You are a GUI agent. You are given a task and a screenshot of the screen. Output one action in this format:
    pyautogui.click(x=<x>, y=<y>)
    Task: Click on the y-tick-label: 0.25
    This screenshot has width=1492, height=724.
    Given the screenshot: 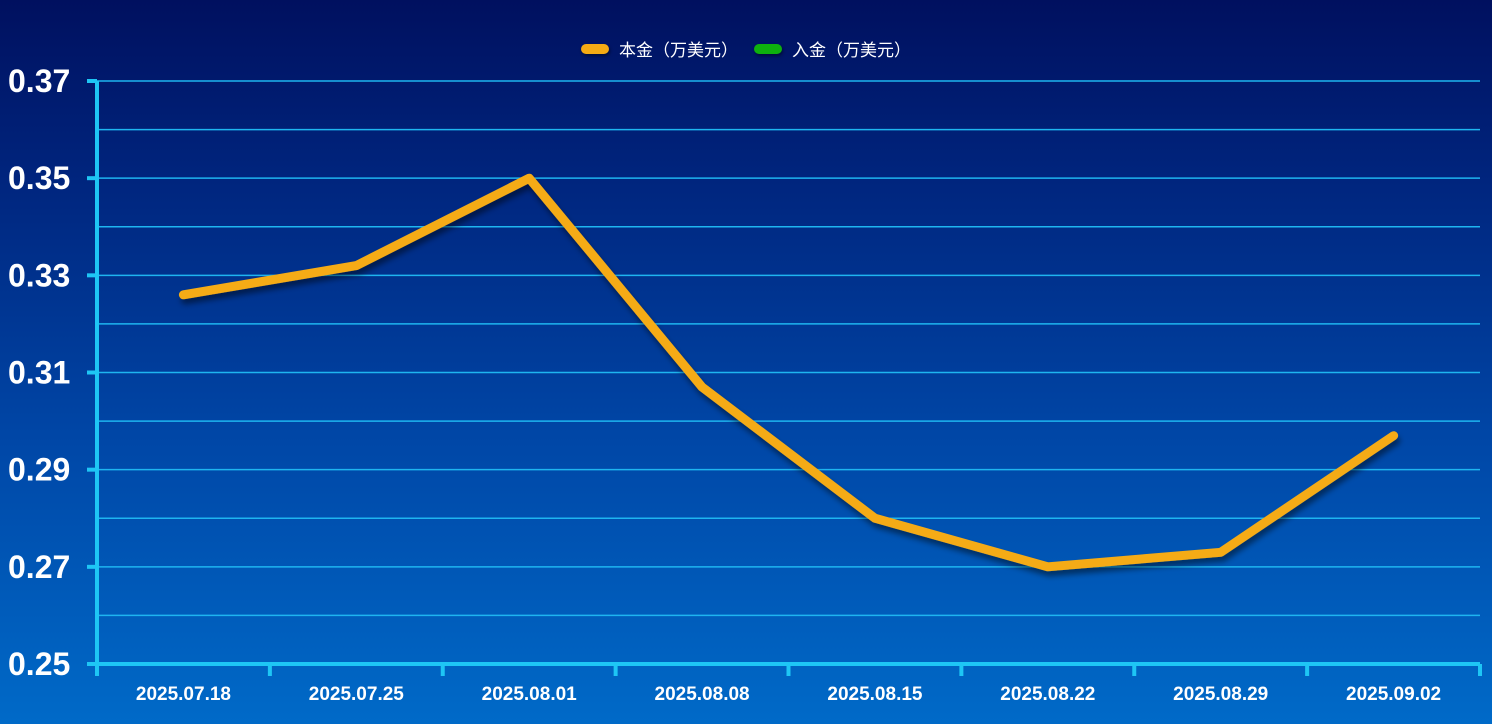 What is the action you would take?
    pyautogui.click(x=39, y=664)
    